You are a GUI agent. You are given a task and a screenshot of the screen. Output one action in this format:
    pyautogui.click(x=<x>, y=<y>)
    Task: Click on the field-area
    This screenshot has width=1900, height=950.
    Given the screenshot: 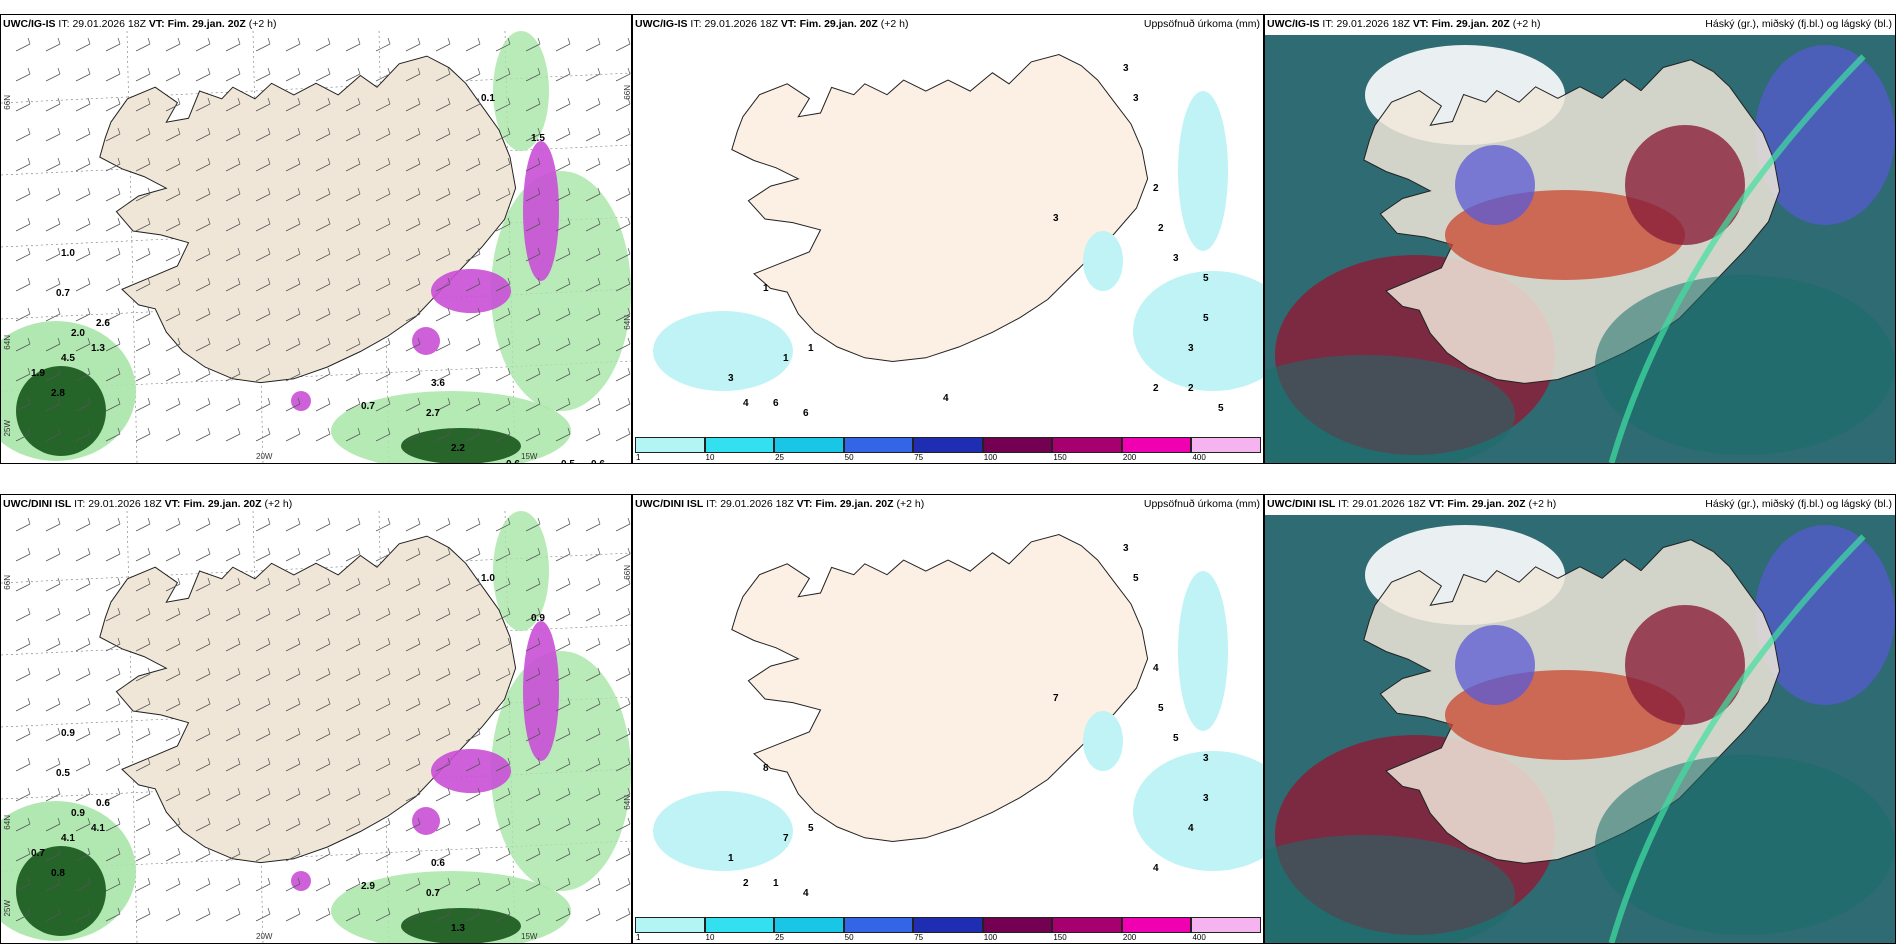 What is the action you would take?
    pyautogui.click(x=426, y=821)
    